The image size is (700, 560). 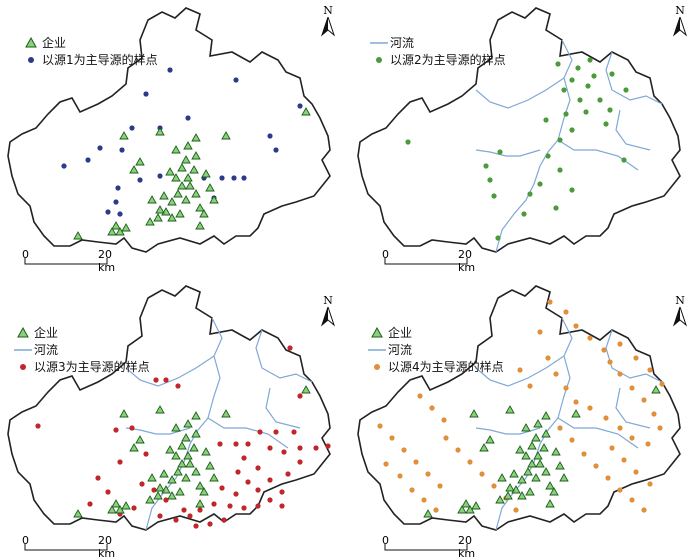 What do you see at coordinates (328, 10) in the screenshot?
I see `north-label: N` at bounding box center [328, 10].